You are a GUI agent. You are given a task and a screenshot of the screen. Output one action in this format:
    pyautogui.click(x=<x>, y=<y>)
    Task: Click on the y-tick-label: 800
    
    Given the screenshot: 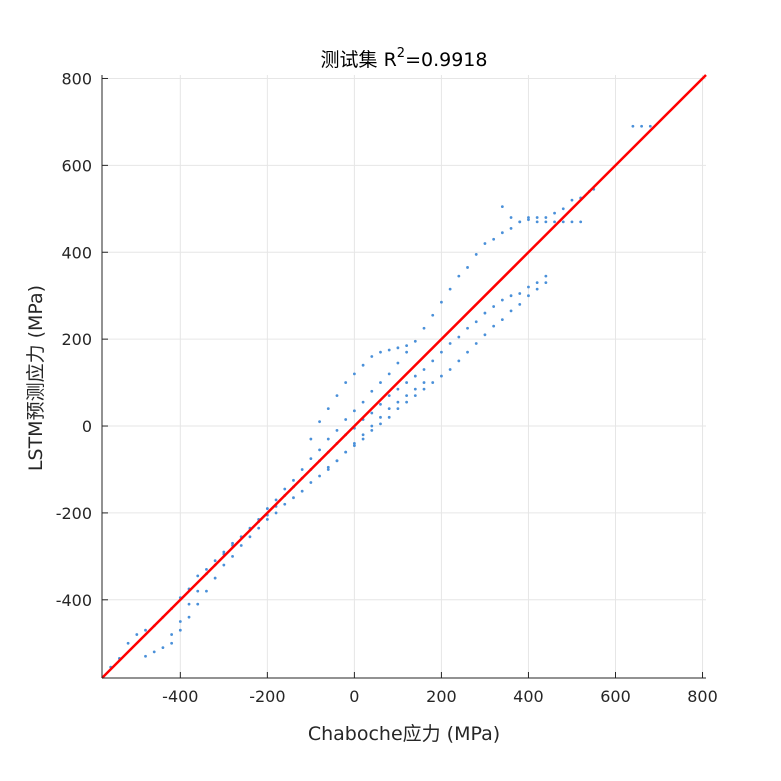 What is the action you would take?
    pyautogui.click(x=76, y=78)
    